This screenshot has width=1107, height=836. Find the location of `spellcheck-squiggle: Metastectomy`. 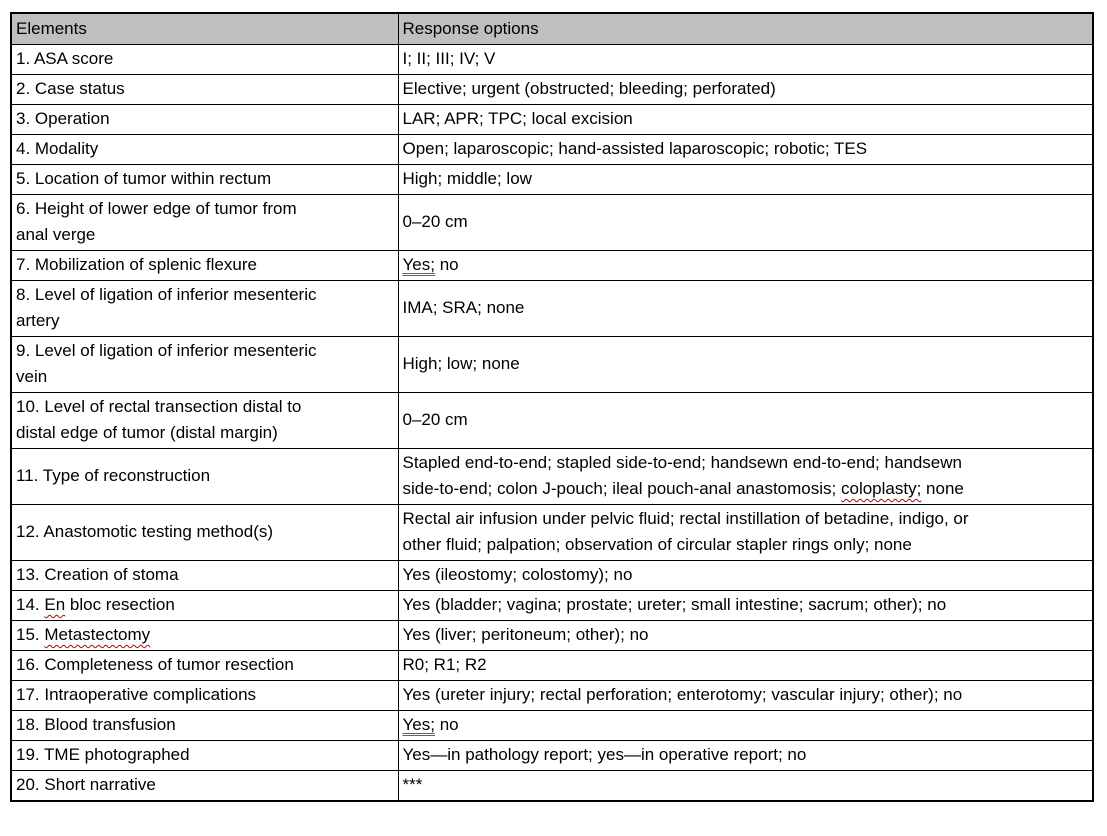

spellcheck-squiggle: Metastectomy is located at coordinates (97, 634).